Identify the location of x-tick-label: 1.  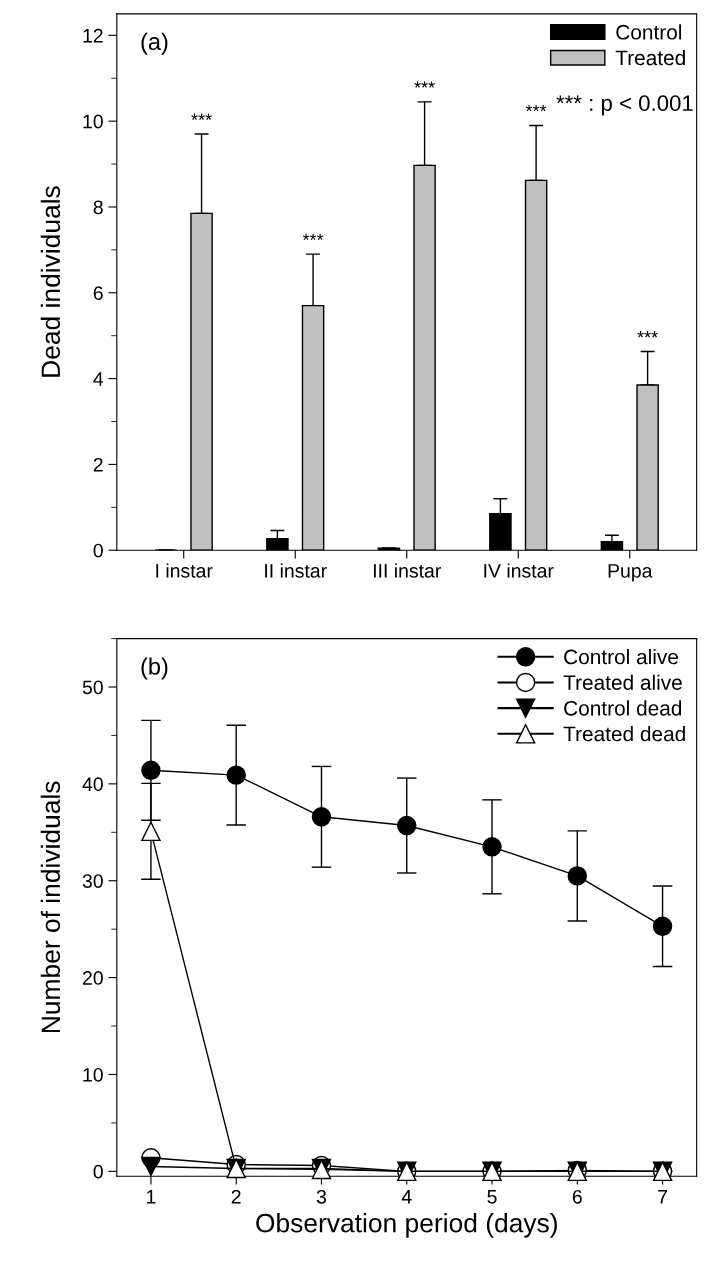
(151, 1197).